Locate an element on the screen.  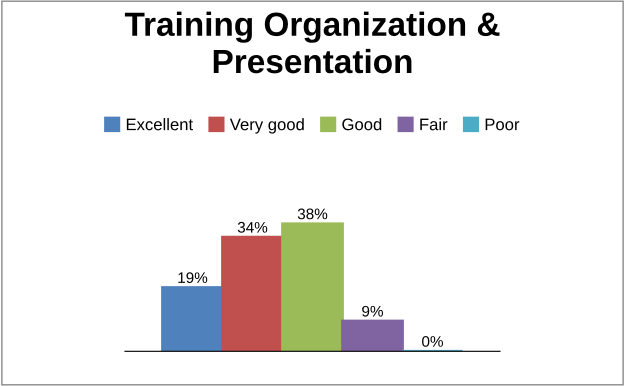
data-label: 0% is located at coordinates (432, 341).